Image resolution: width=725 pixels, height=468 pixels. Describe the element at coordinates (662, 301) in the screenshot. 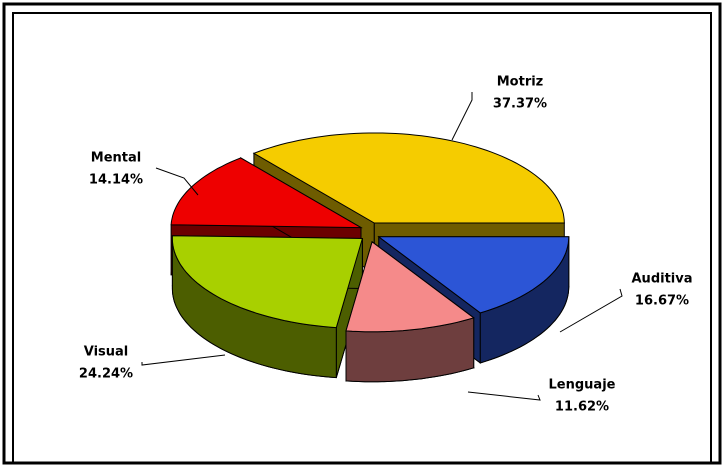

I see `slice-value-label: 16.67%` at that location.